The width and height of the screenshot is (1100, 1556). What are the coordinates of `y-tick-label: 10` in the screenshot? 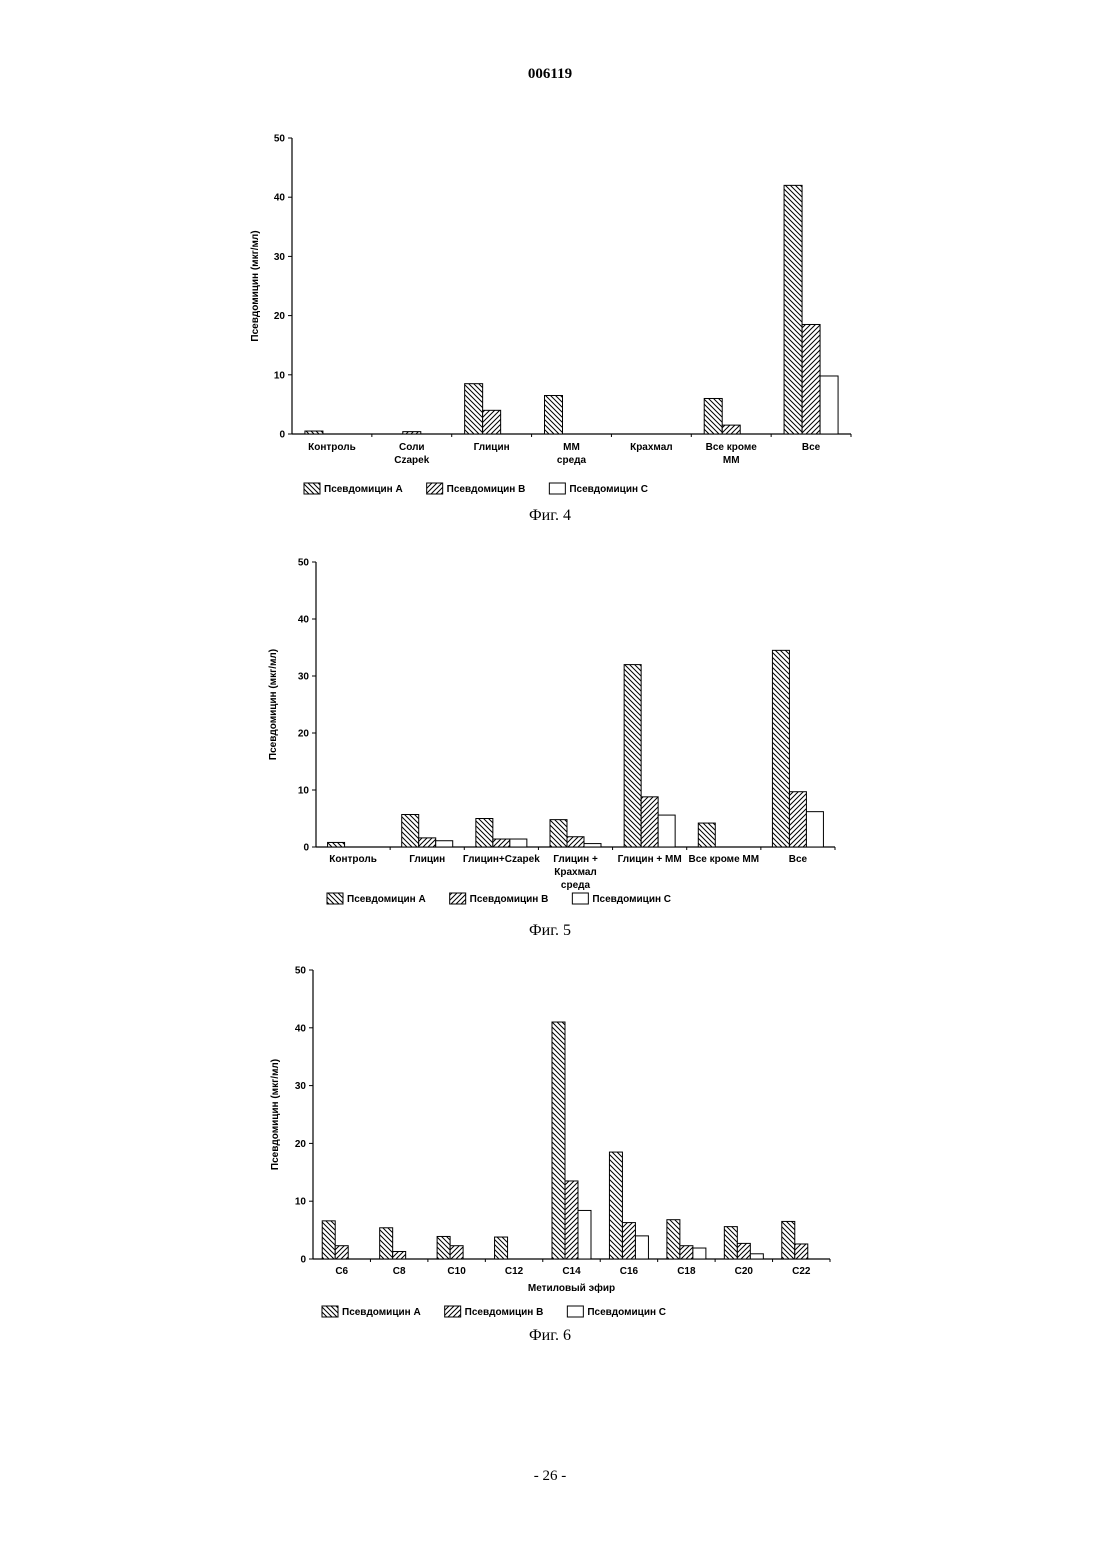 It's located at (304, 791).